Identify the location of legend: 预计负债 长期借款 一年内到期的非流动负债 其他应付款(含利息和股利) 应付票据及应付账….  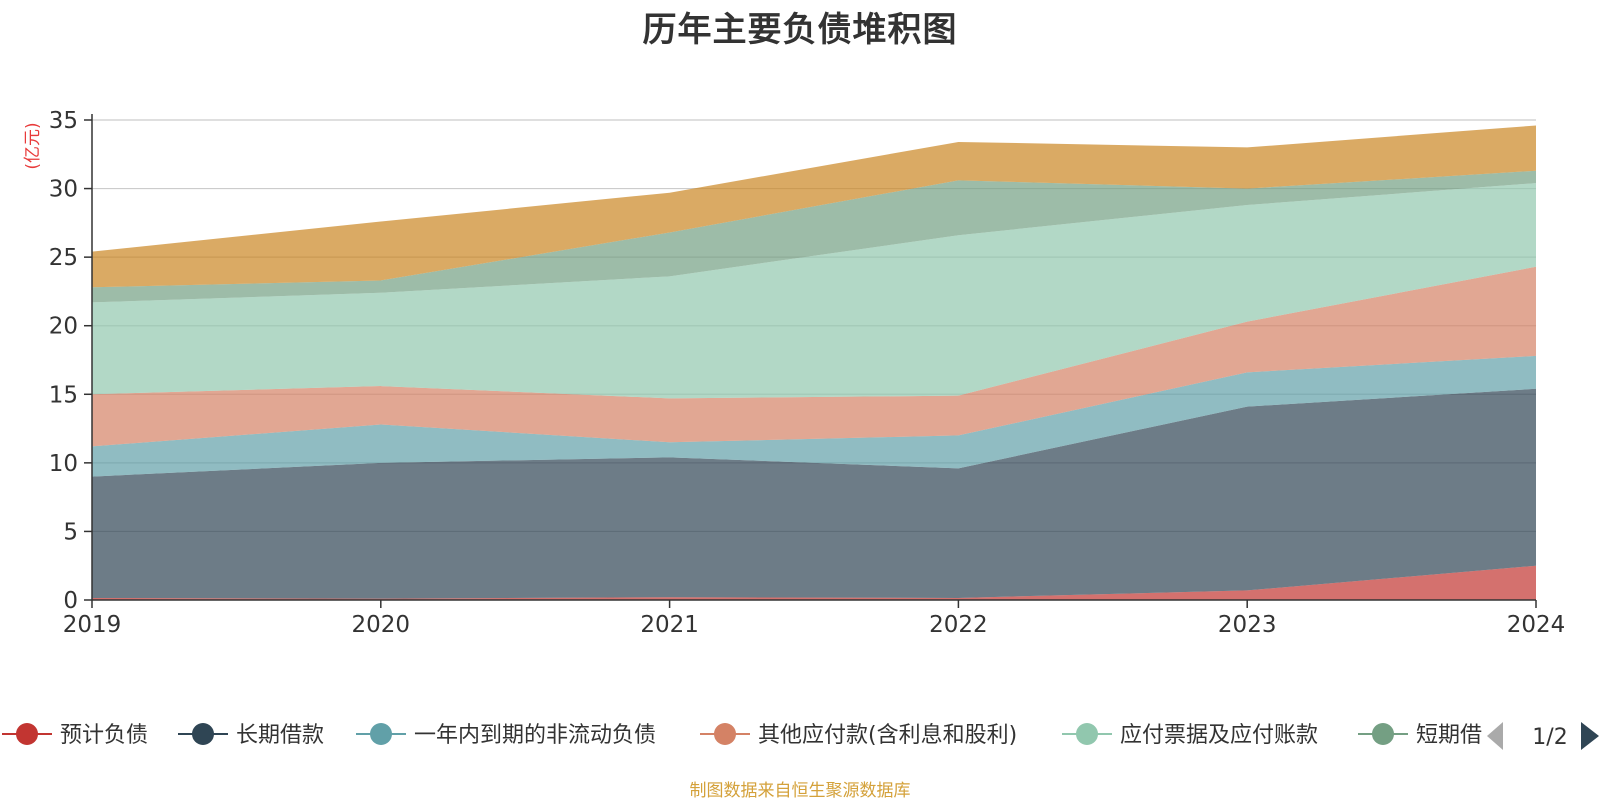
(800, 736).